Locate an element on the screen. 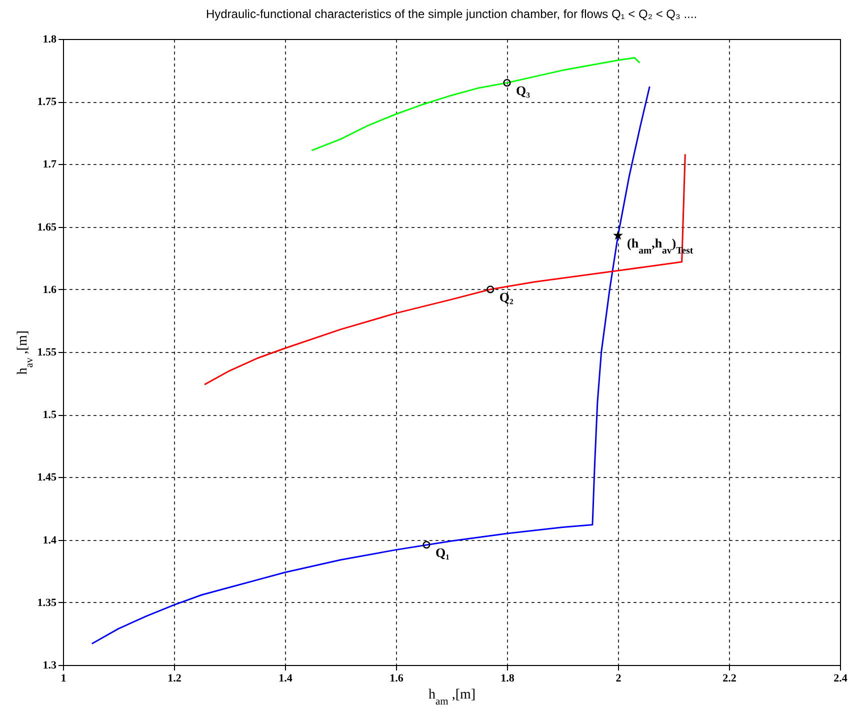 The image size is (856, 709). x-tick-label: 2.4 is located at coordinates (841, 678).